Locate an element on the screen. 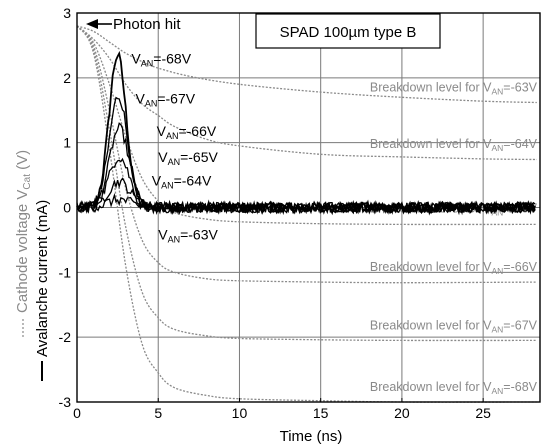 The image size is (550, 446). breakdown-label--63: Breakdown level for VAN=-63V is located at coordinates (454, 88).